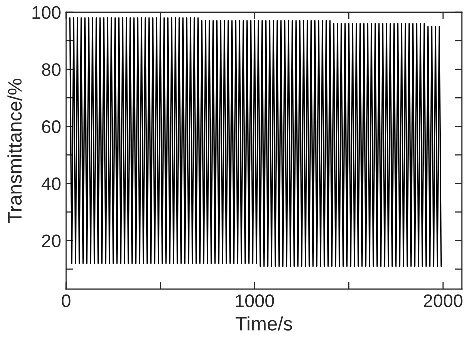  I want to click on y-tick-label: 80, so click(51, 69).